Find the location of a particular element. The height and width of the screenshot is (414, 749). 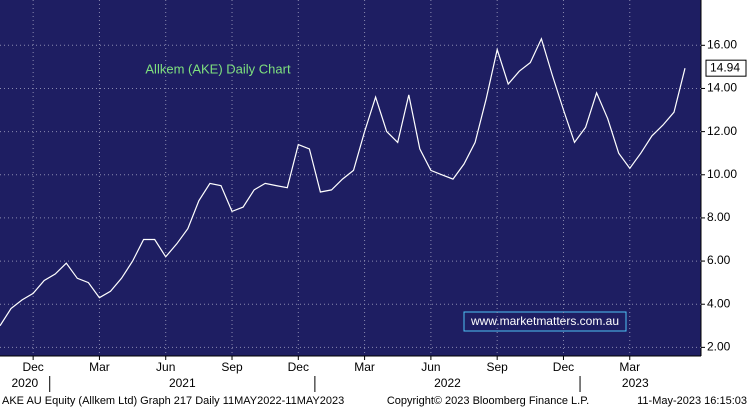

watermark: www.marketmatters.com.au is located at coordinates (544, 321).